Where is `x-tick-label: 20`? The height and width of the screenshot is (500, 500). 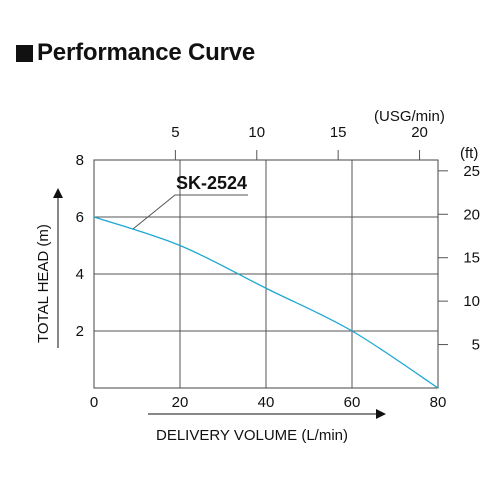 x-tick-label: 20 is located at coordinates (180, 402).